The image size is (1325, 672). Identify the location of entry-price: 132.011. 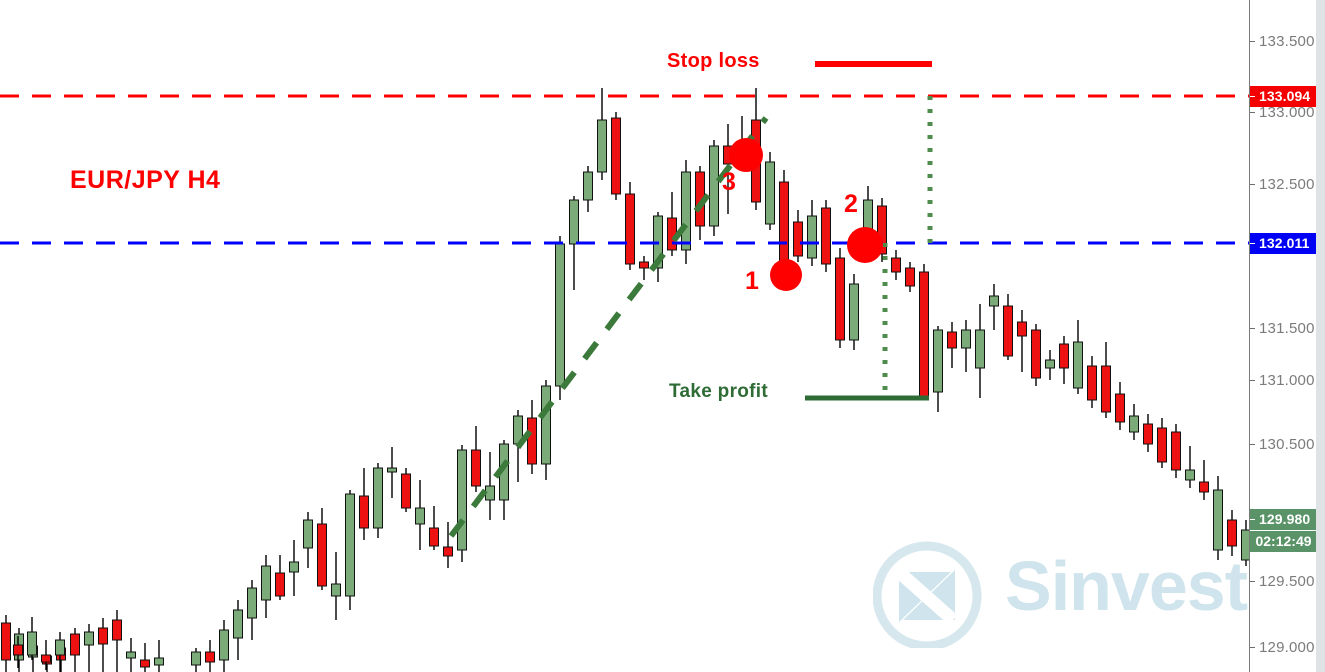
(1283, 243).